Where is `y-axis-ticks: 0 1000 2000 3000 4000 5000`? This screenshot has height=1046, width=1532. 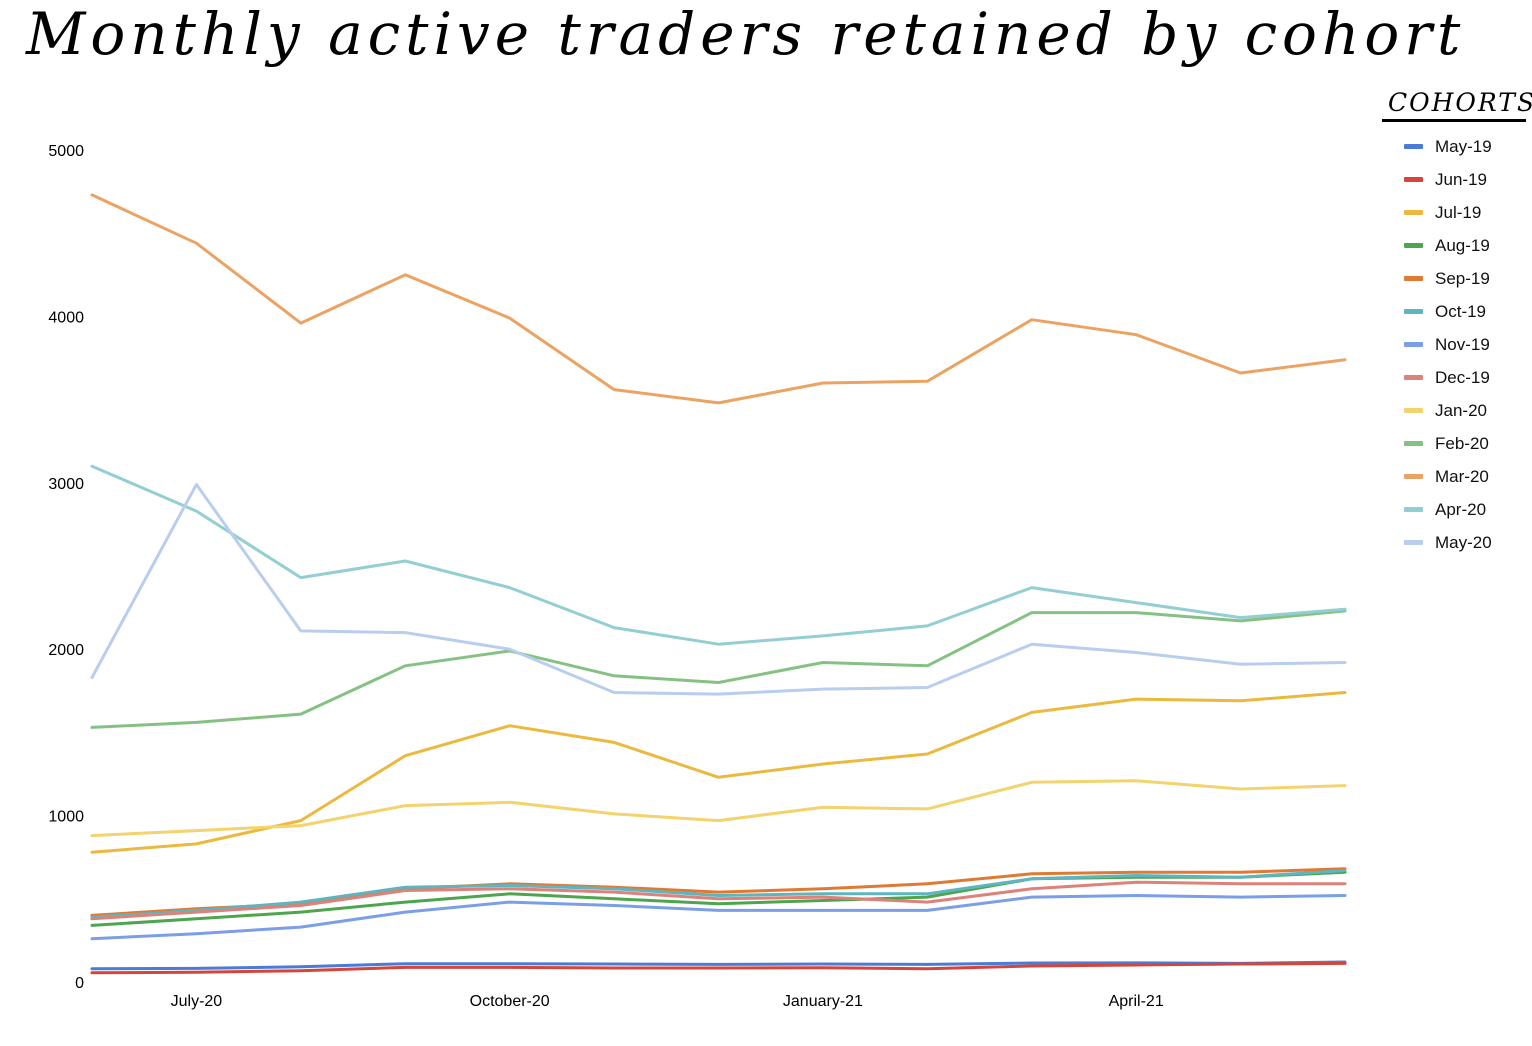
y-axis-ticks: 0 1000 2000 3000 4000 5000 is located at coordinates (66, 567).